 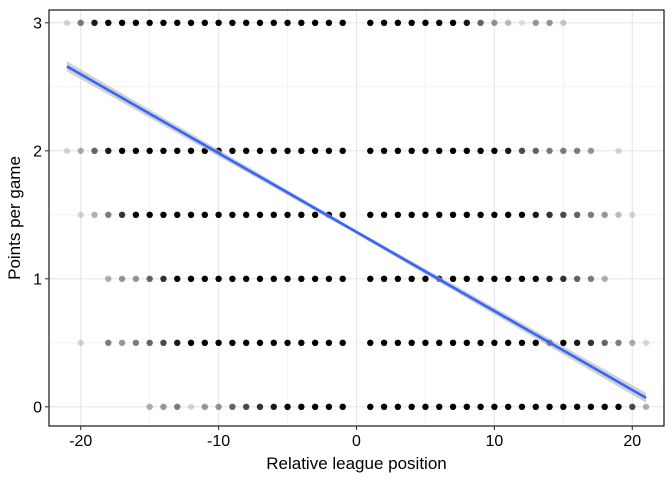 I want to click on y-tick-label: 1, so click(x=37, y=279).